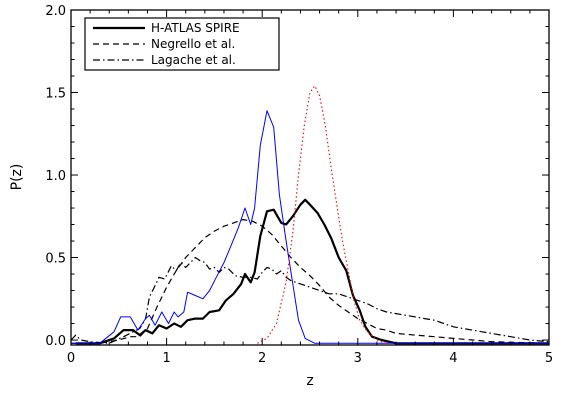 The image size is (567, 394). Describe the element at coordinates (193, 44) in the screenshot. I see `legend-label-negrello: Negrello et al.` at that location.